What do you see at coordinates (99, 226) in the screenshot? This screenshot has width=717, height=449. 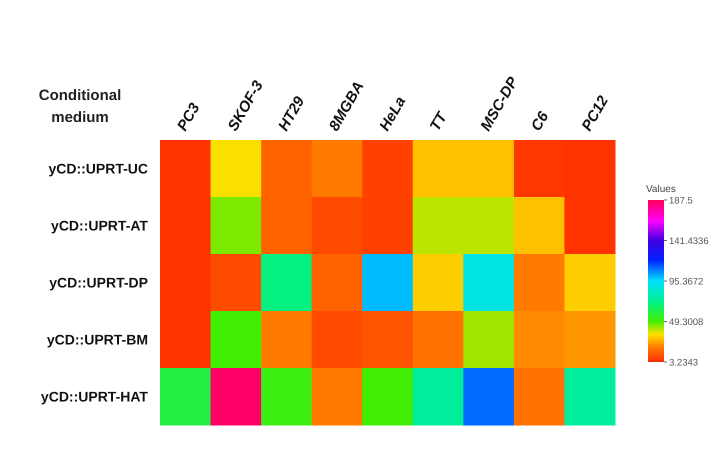 I see `y-tick-label: yCD::UPRT-AT` at bounding box center [99, 226].